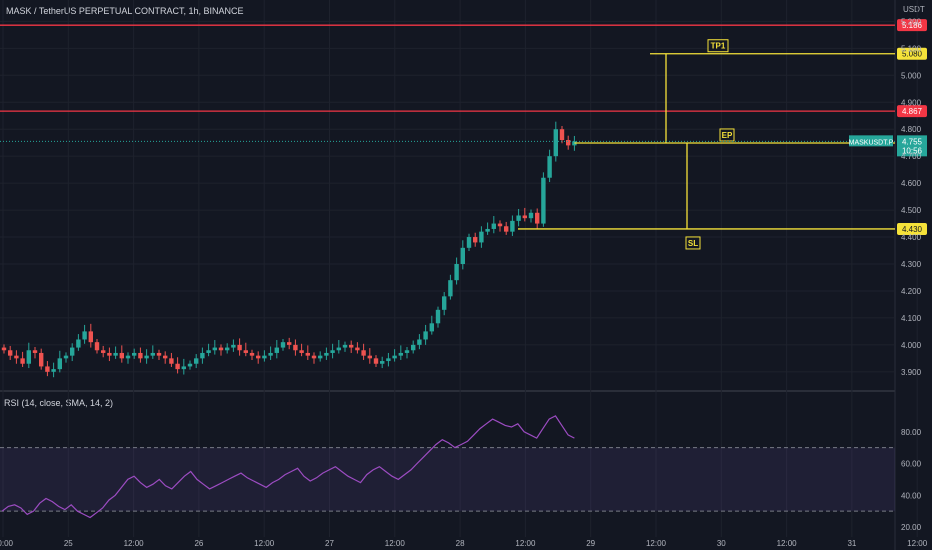  What do you see at coordinates (912, 25) in the screenshot?
I see `level-price-label: 5.186` at bounding box center [912, 25].